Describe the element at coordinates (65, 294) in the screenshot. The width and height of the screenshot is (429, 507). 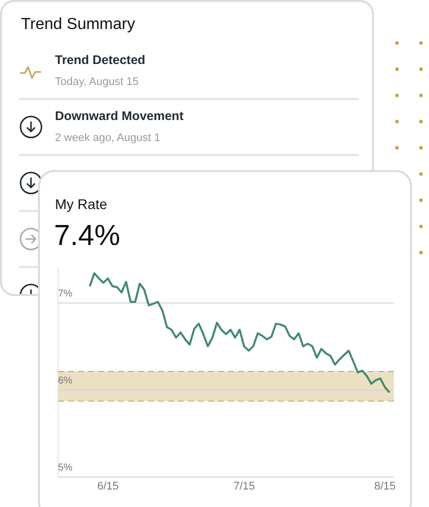
I see `y-tick-label: 7%` at that location.